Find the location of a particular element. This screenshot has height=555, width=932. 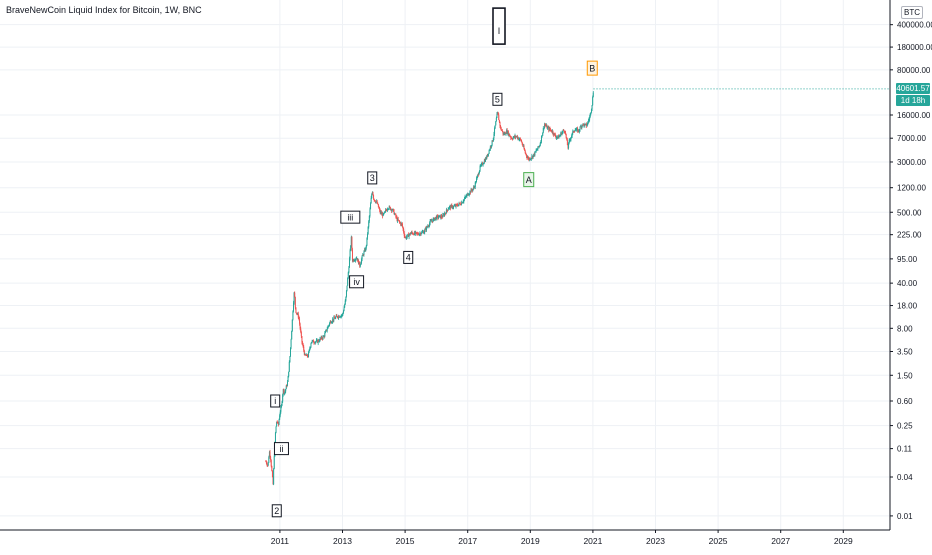

y-tick-label: 1.50 is located at coordinates (905, 375).